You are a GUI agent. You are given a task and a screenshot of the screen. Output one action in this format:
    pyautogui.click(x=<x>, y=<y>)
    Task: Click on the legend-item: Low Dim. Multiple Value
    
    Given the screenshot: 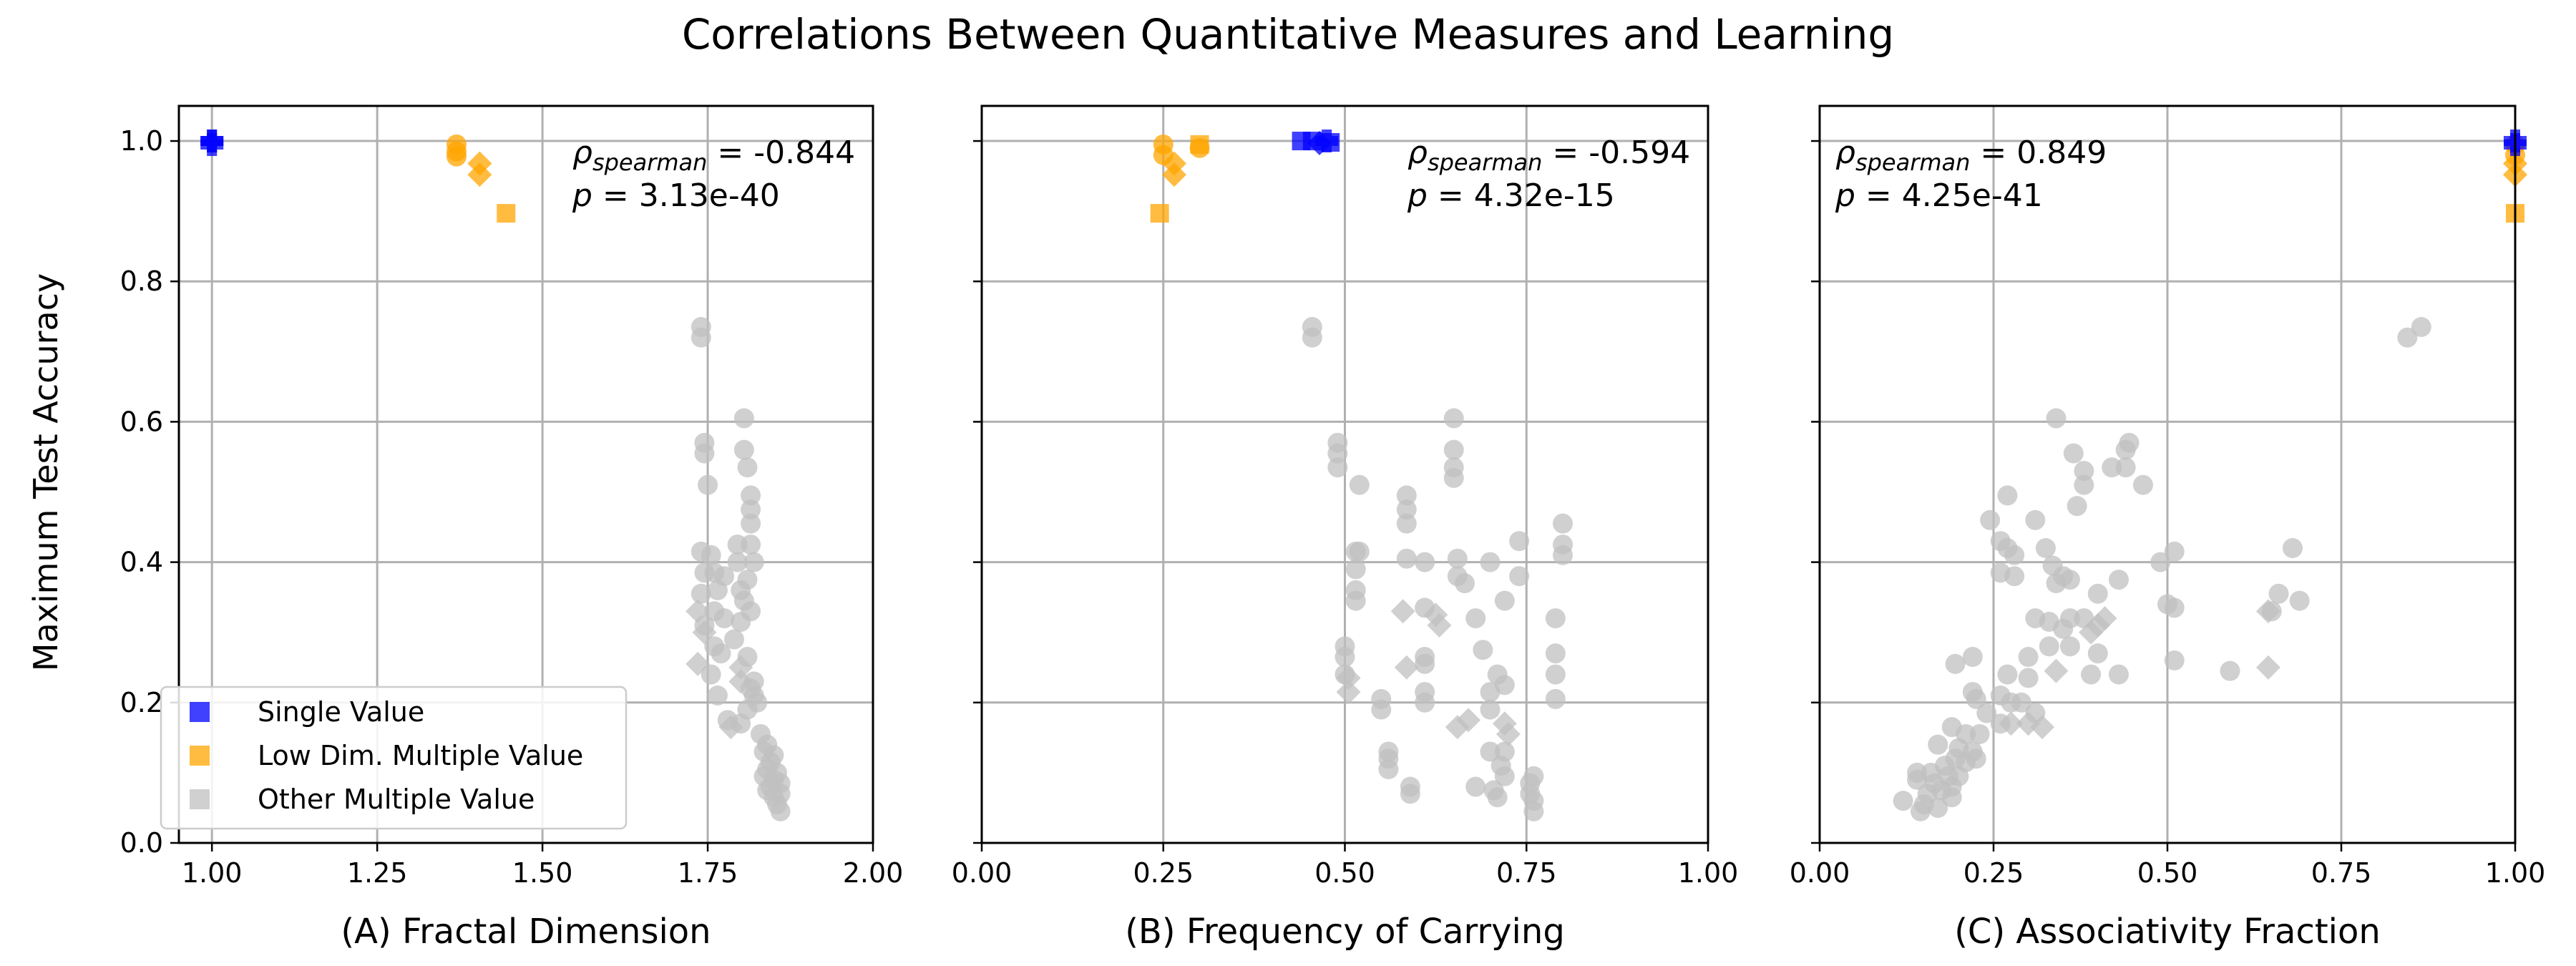 What is the action you would take?
    pyautogui.click(x=386, y=755)
    